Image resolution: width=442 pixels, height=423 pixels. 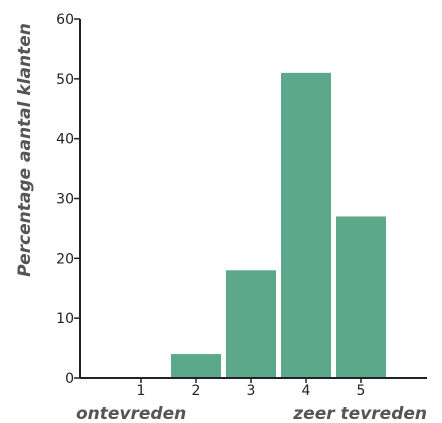 I want to click on y-tick-label: 0, so click(x=69, y=379).